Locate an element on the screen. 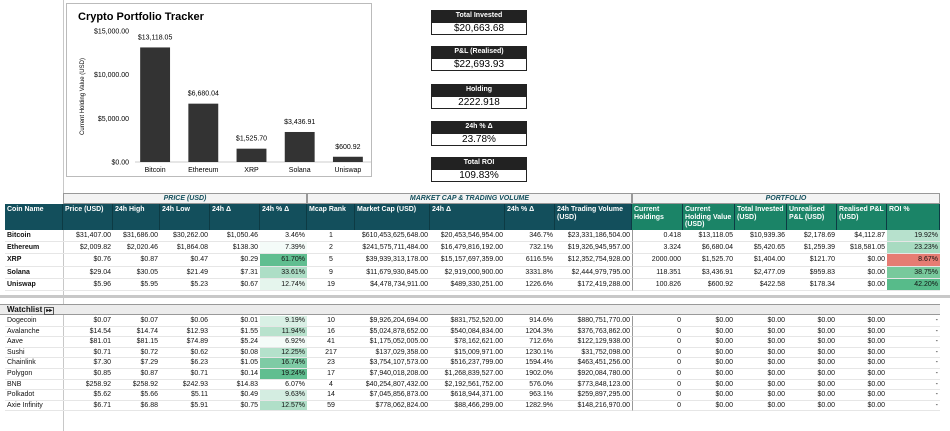 The width and height of the screenshot is (950, 431). table-cell: $540,084,834.00 is located at coordinates (467, 332).